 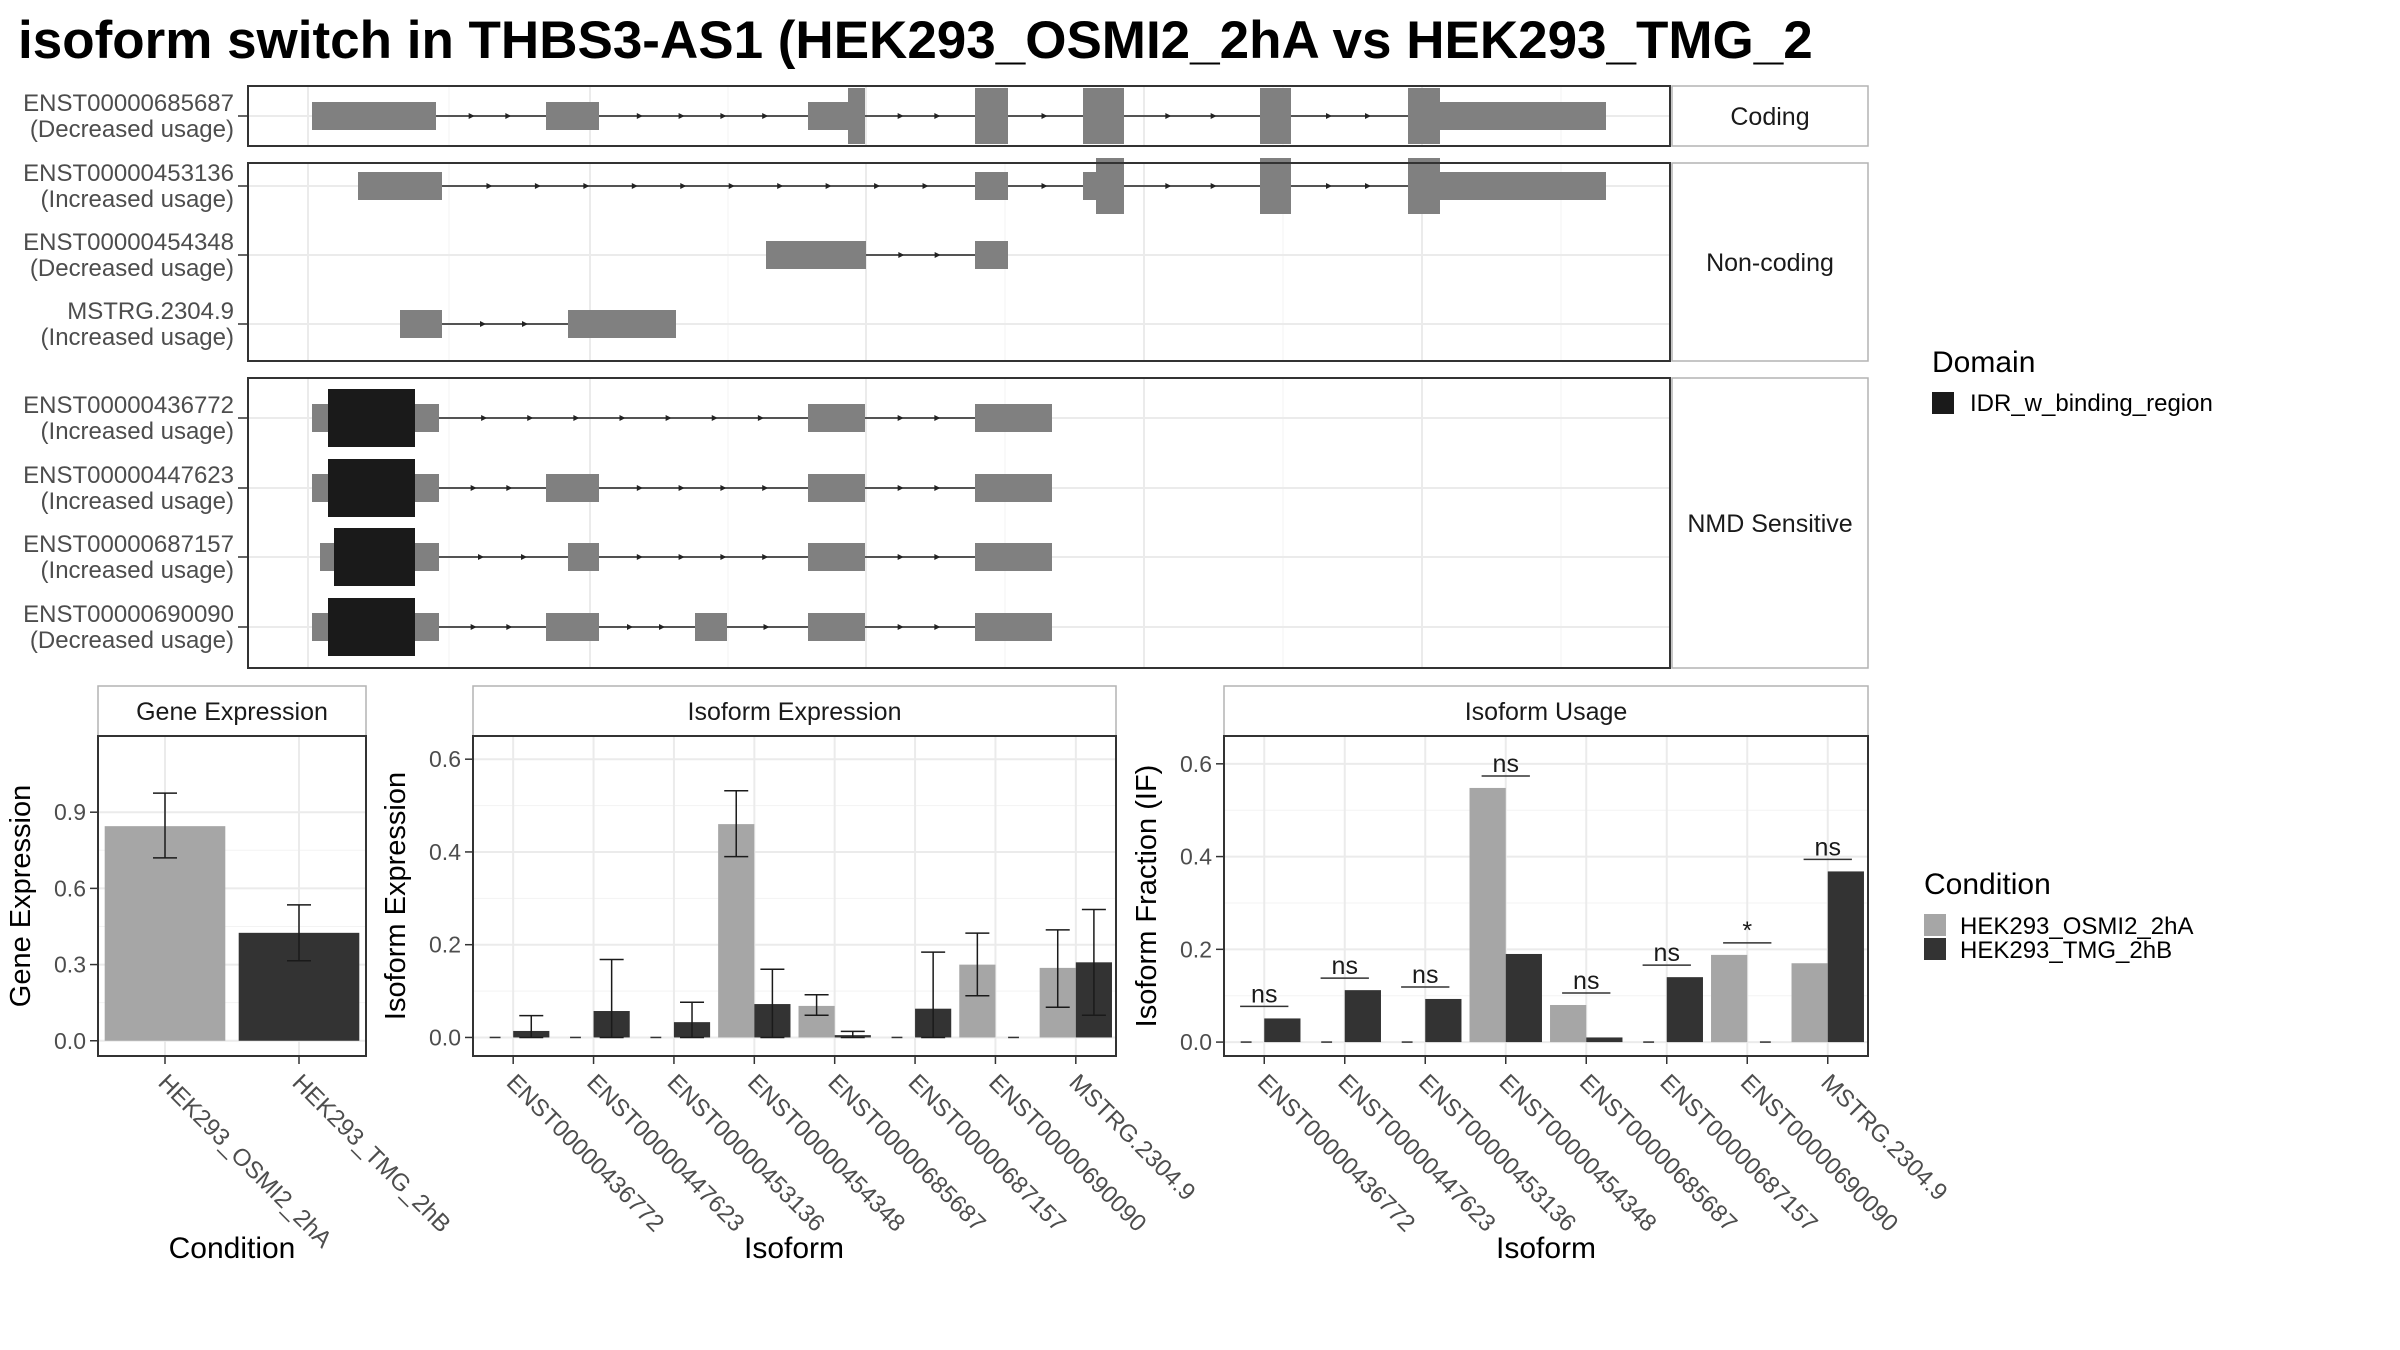 What do you see at coordinates (795, 712) in the screenshot?
I see `chart-title: Isoform Expression` at bounding box center [795, 712].